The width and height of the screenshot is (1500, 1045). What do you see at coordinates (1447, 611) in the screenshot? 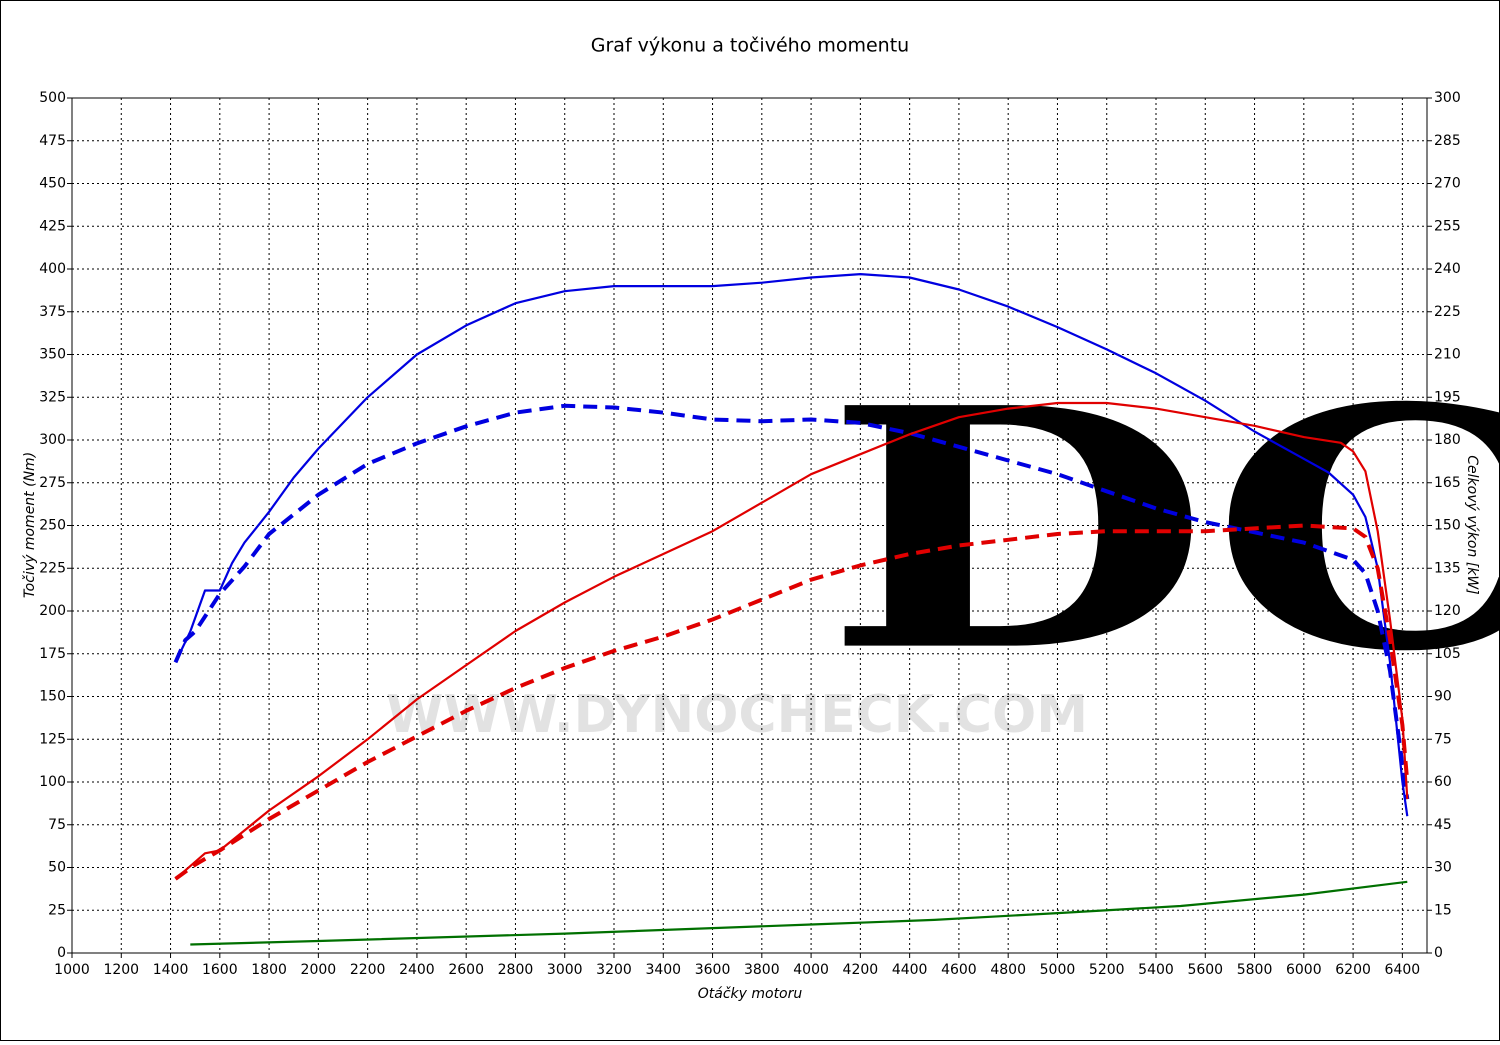
I see `y2-tick-label: 120` at bounding box center [1447, 611].